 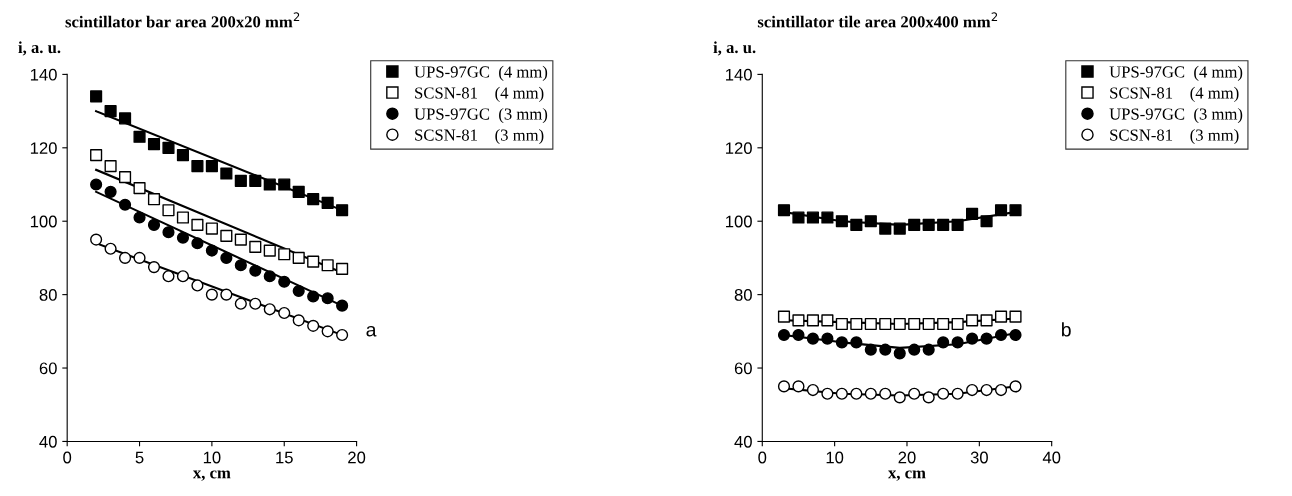 What do you see at coordinates (1051, 457) in the screenshot?
I see `x-tick-label: 40` at bounding box center [1051, 457].